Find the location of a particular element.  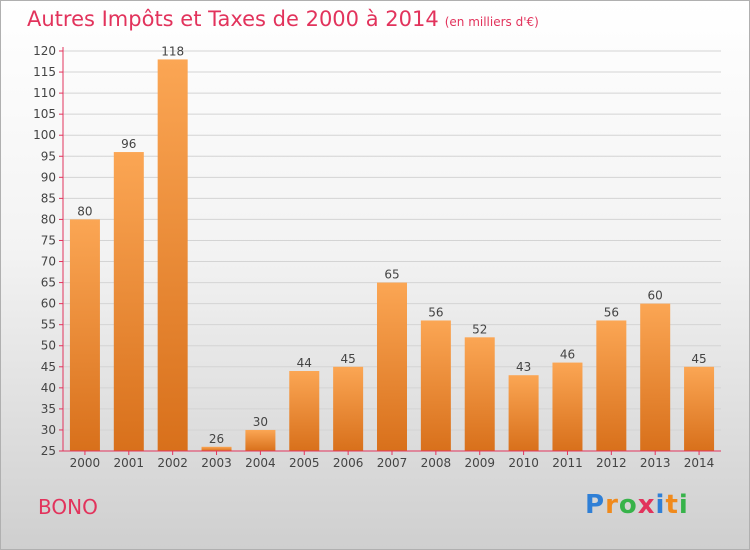

y-tick-label: 80 is located at coordinates (48, 219).